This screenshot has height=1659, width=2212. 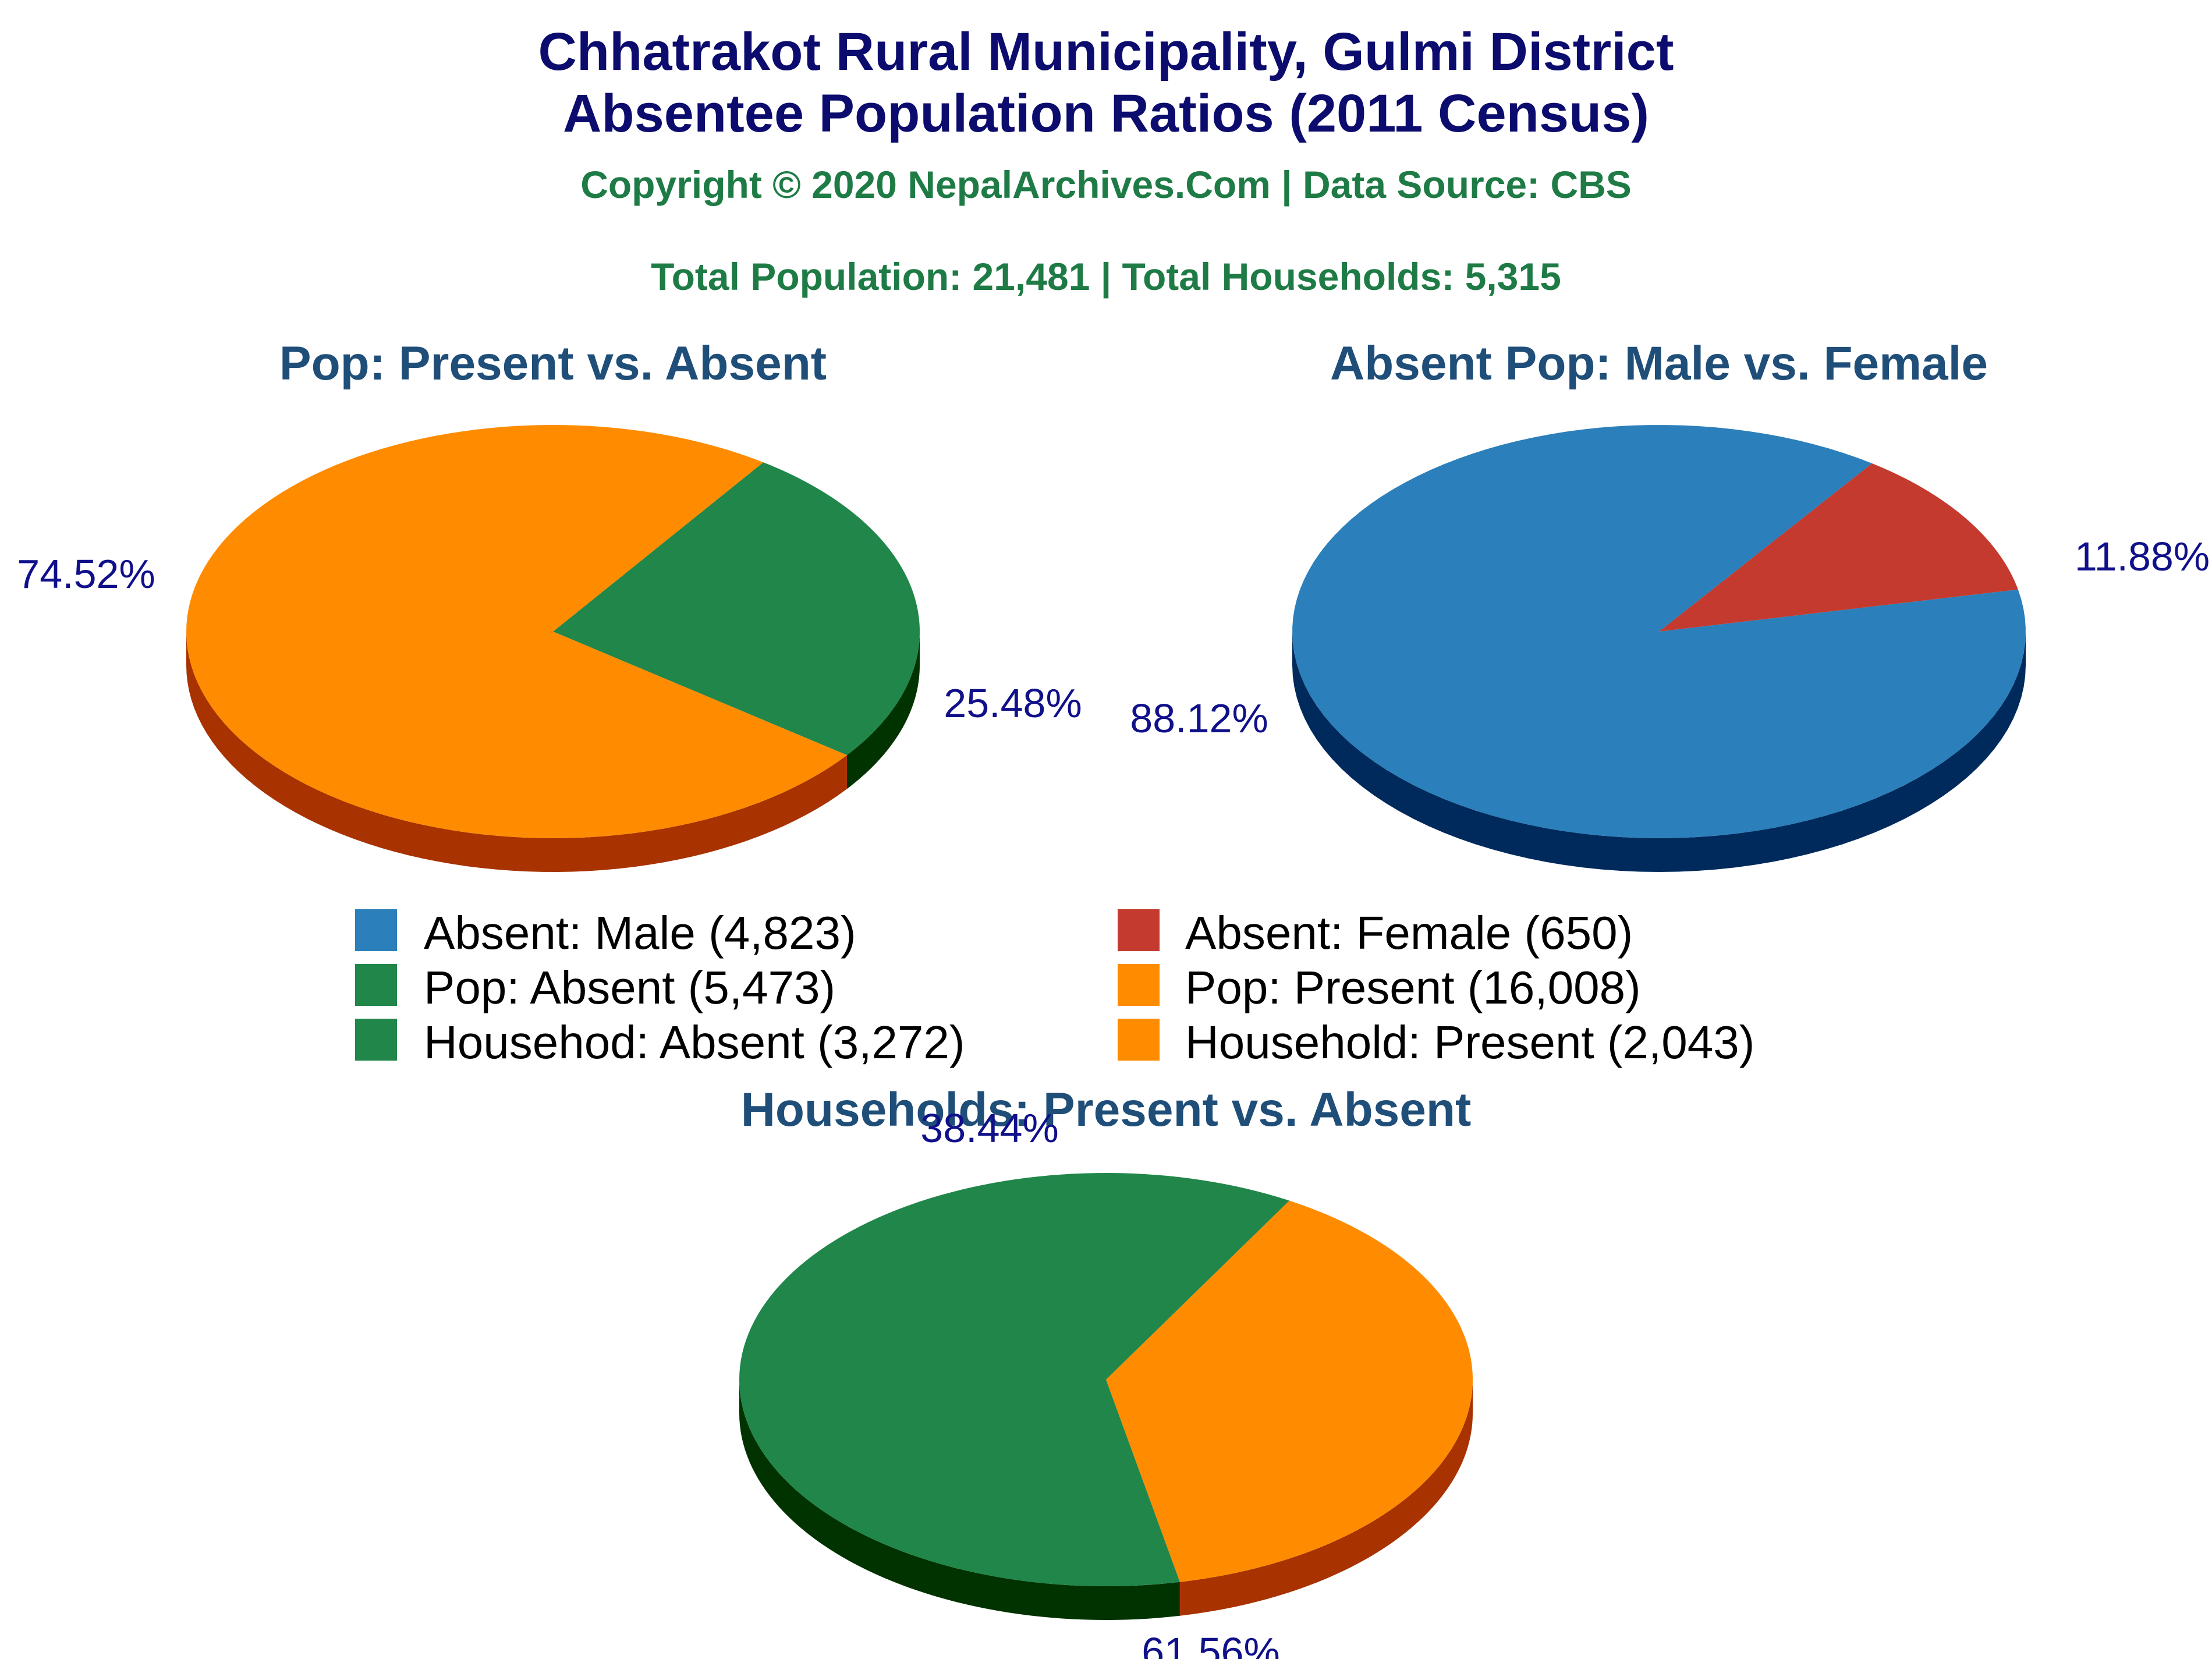 I want to click on pie-population: 25.48% 74.52%, so click(x=550, y=648).